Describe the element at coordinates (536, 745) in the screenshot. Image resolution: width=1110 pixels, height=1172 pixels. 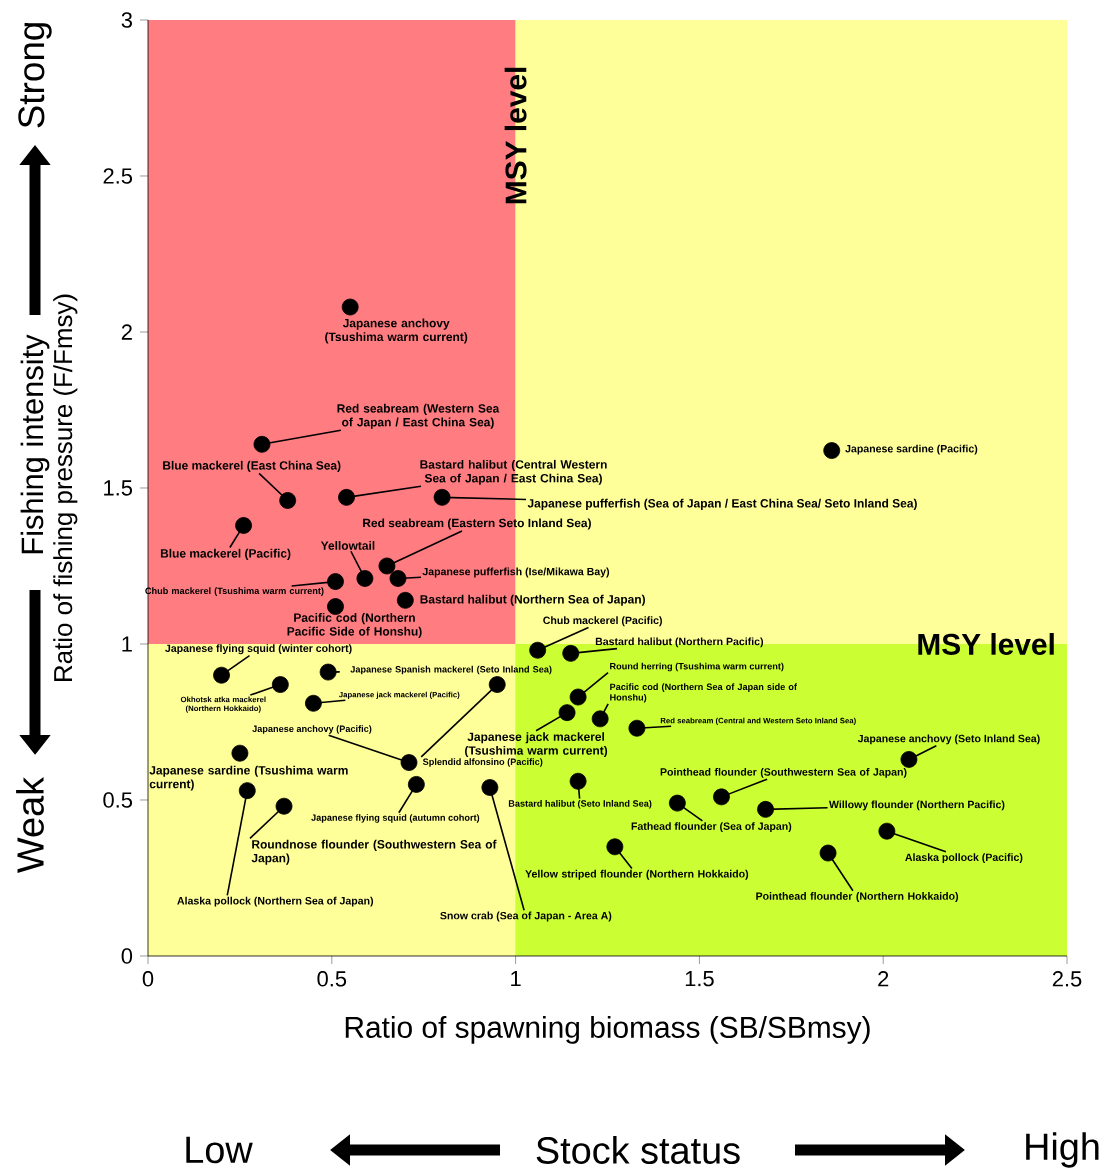
I see `annotation: Japanese jack mackerel (Tsushima warm current)` at that location.